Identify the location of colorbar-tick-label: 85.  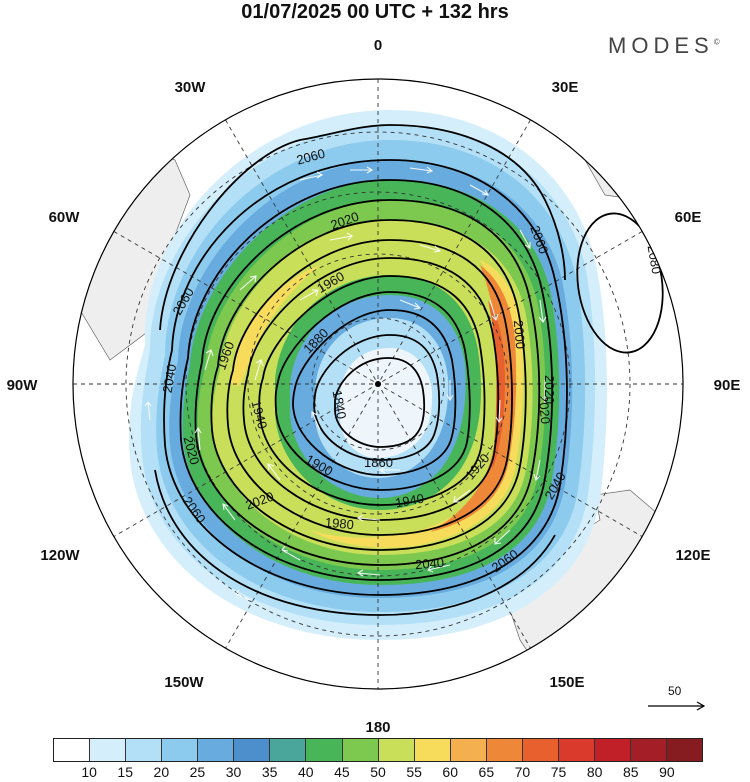
(630, 772).